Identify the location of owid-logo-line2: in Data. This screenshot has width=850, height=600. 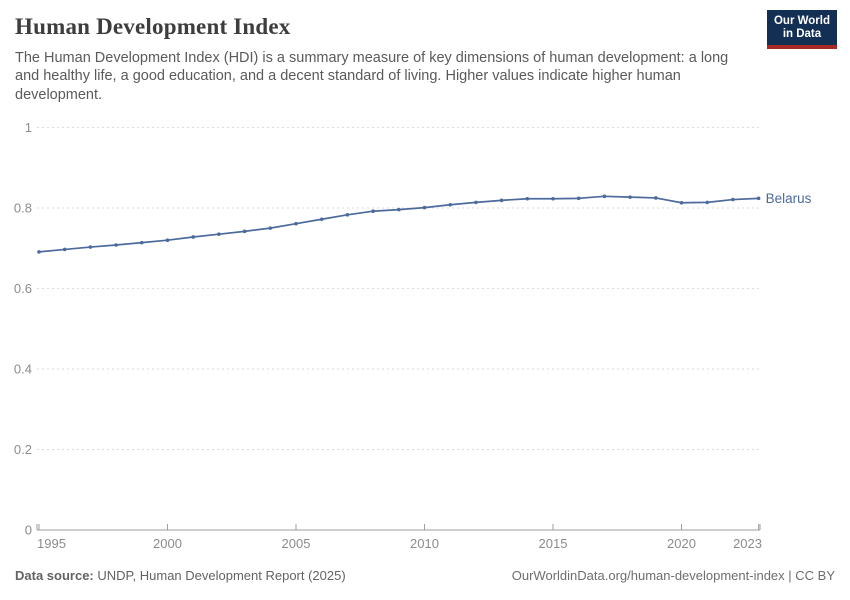
(802, 34).